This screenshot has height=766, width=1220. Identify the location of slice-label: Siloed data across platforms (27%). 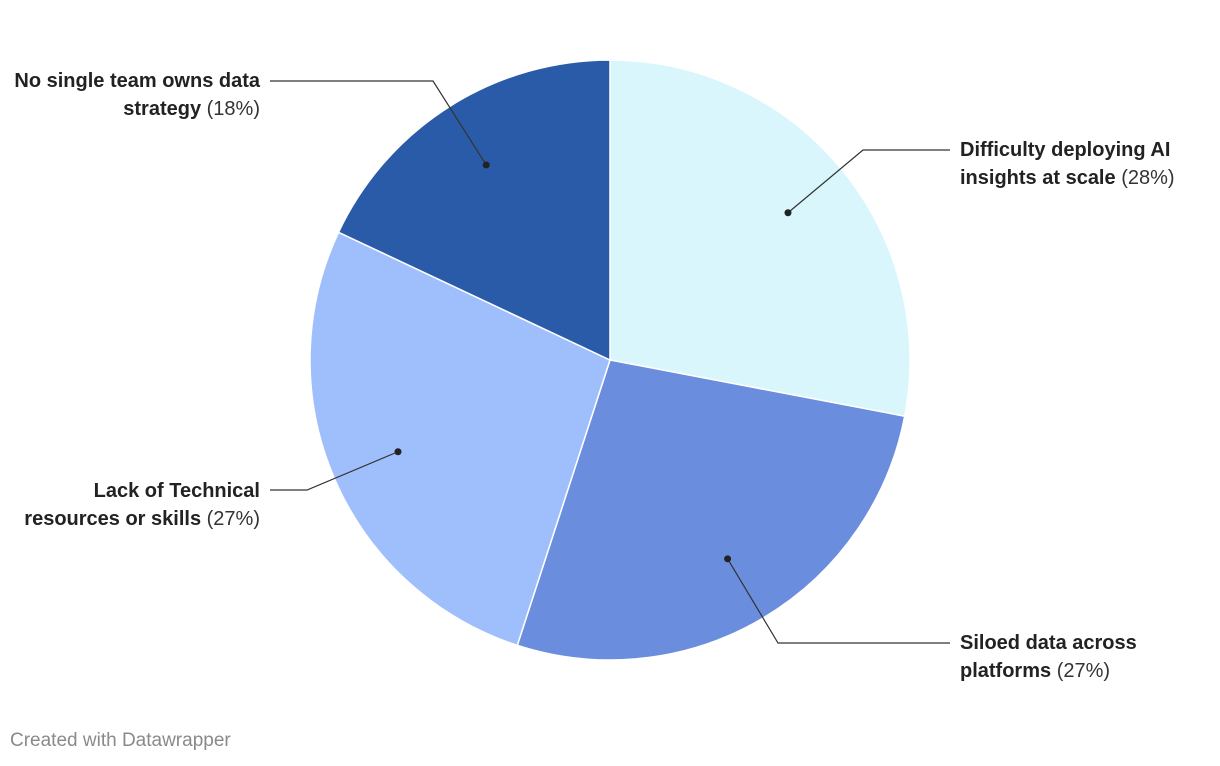
(1085, 657).